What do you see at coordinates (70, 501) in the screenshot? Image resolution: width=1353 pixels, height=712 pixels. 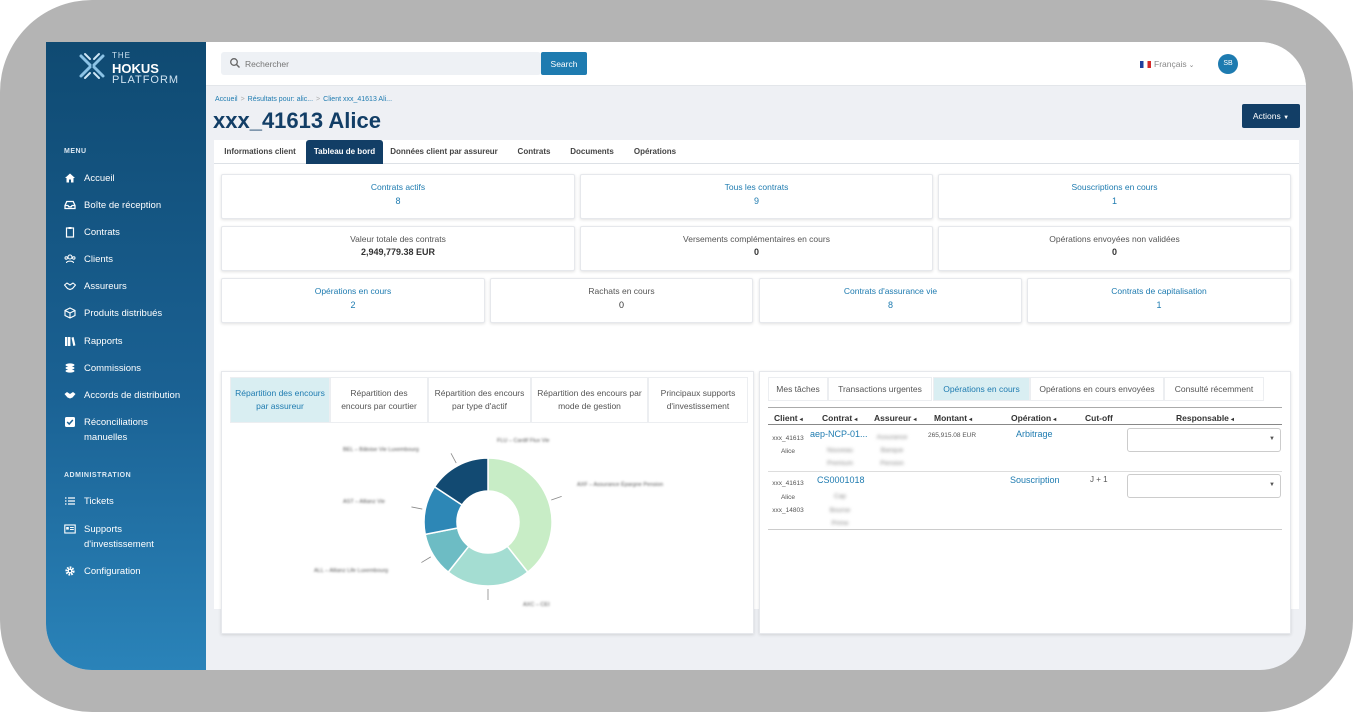 I see `list-icon` at bounding box center [70, 501].